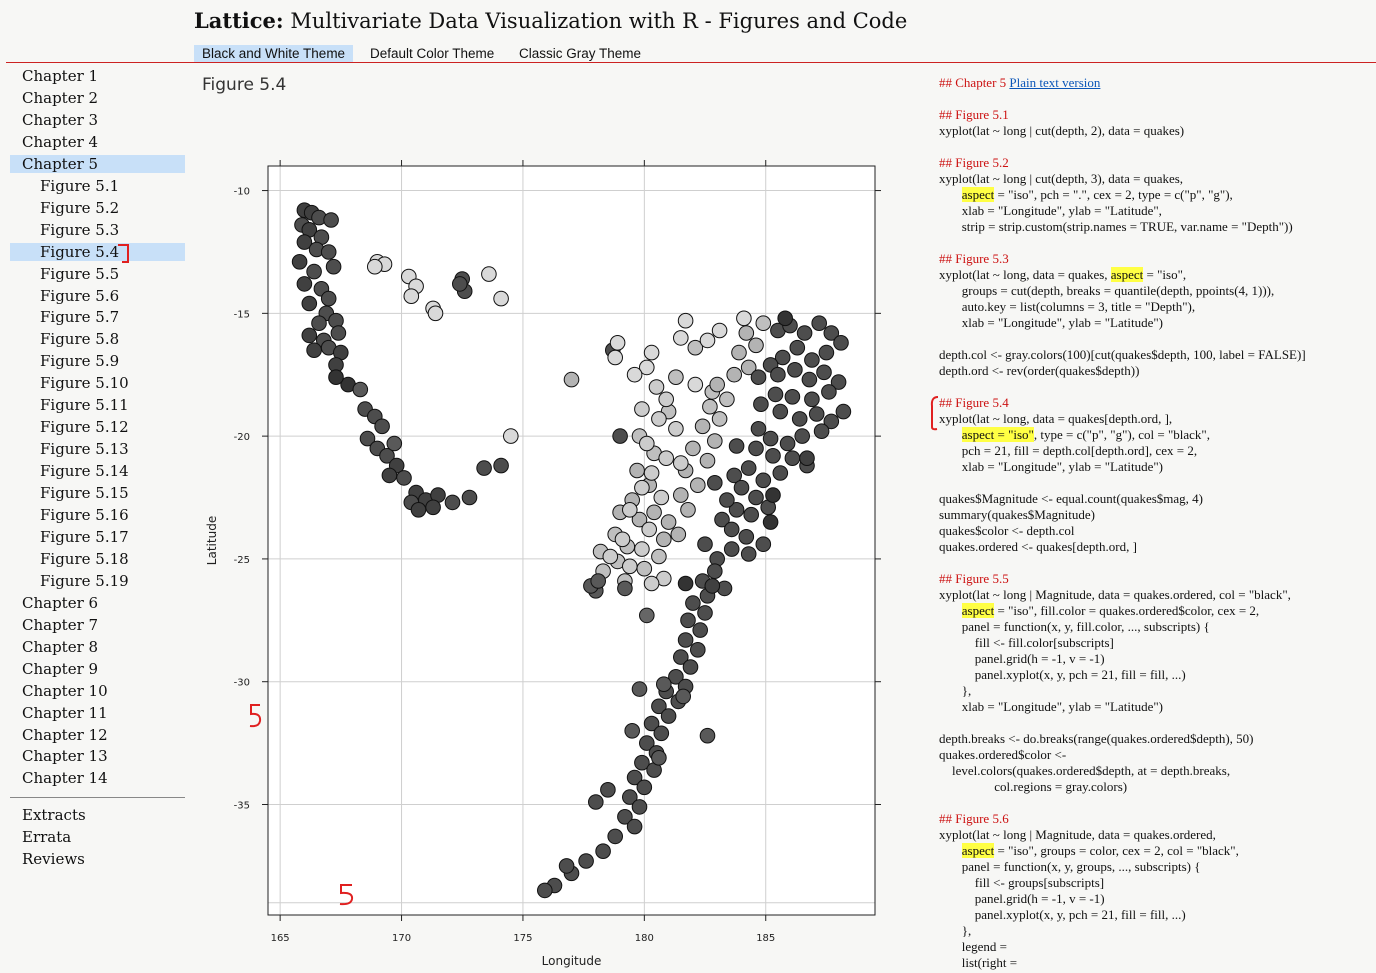 Image resolution: width=1376 pixels, height=973 pixels. I want to click on nav-figure-5-8: Figure 5.8, so click(97, 339).